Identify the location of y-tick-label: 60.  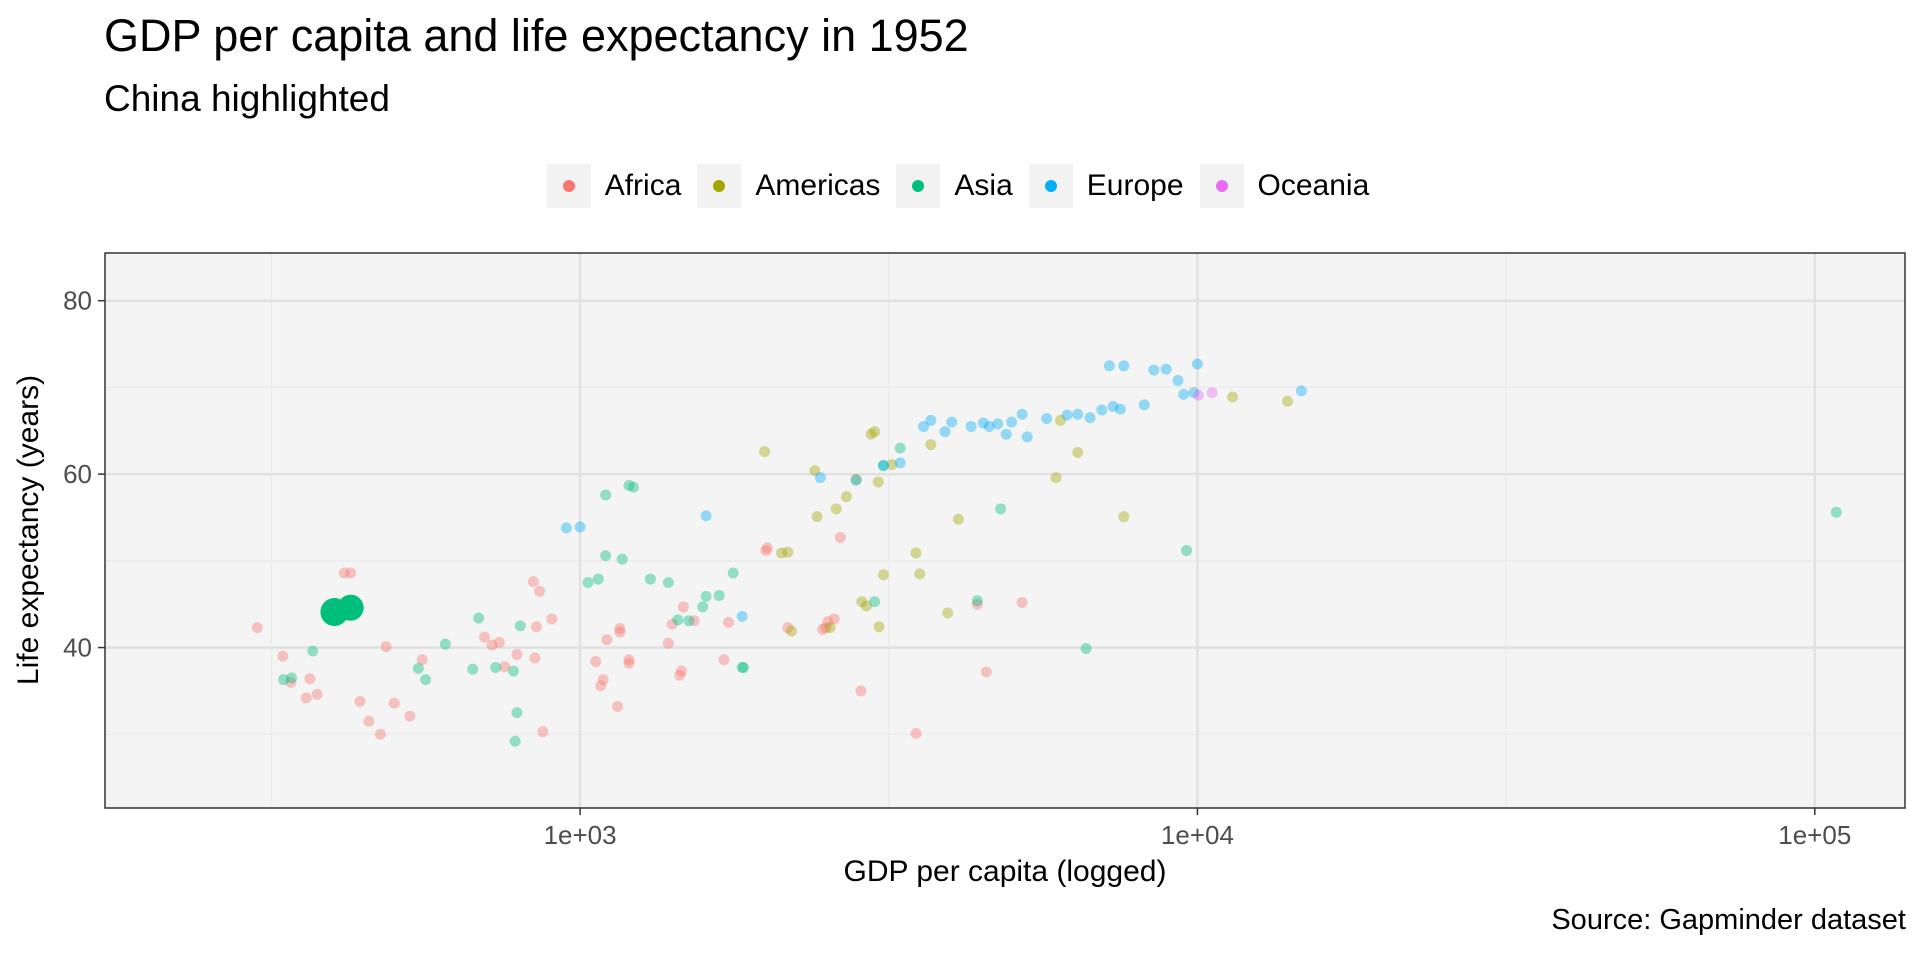
(77, 474).